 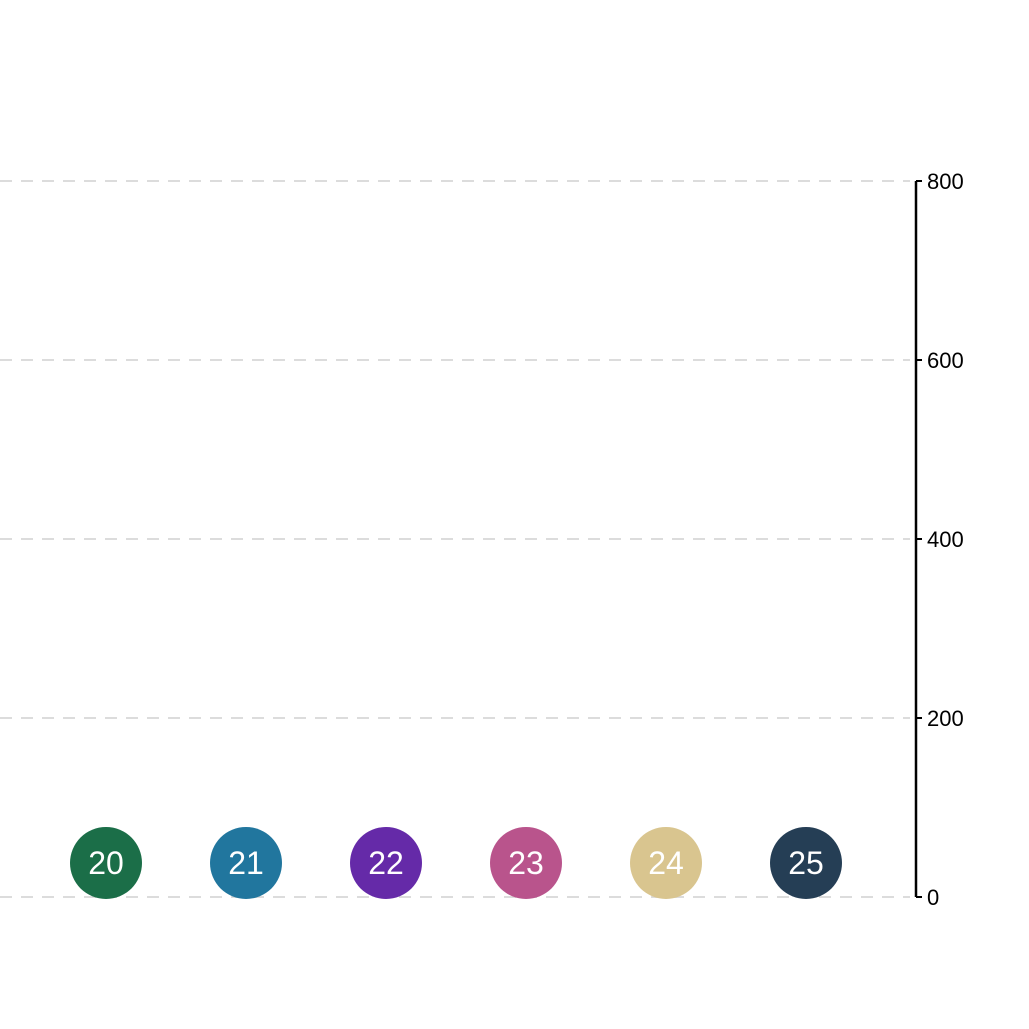 I want to click on data-point-label: 22, so click(x=386, y=863).